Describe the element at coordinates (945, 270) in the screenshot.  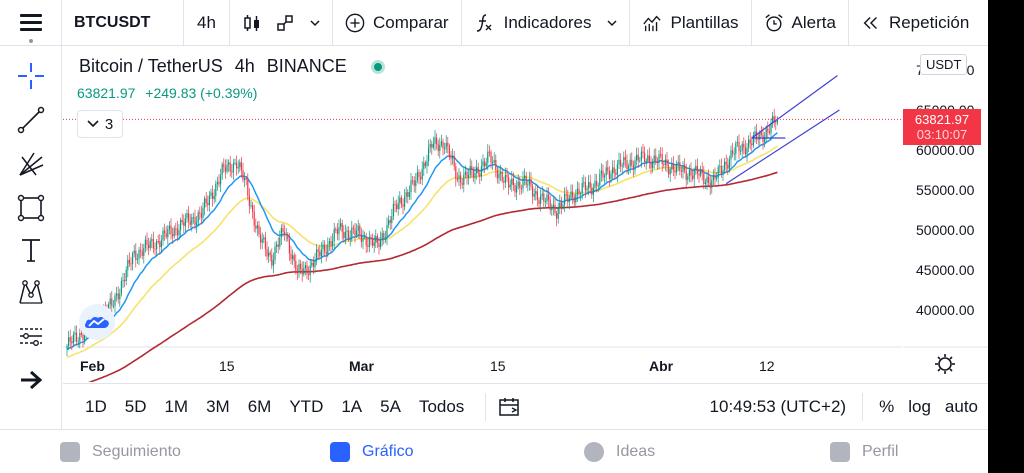
I see `price-tick: 45000.00` at that location.